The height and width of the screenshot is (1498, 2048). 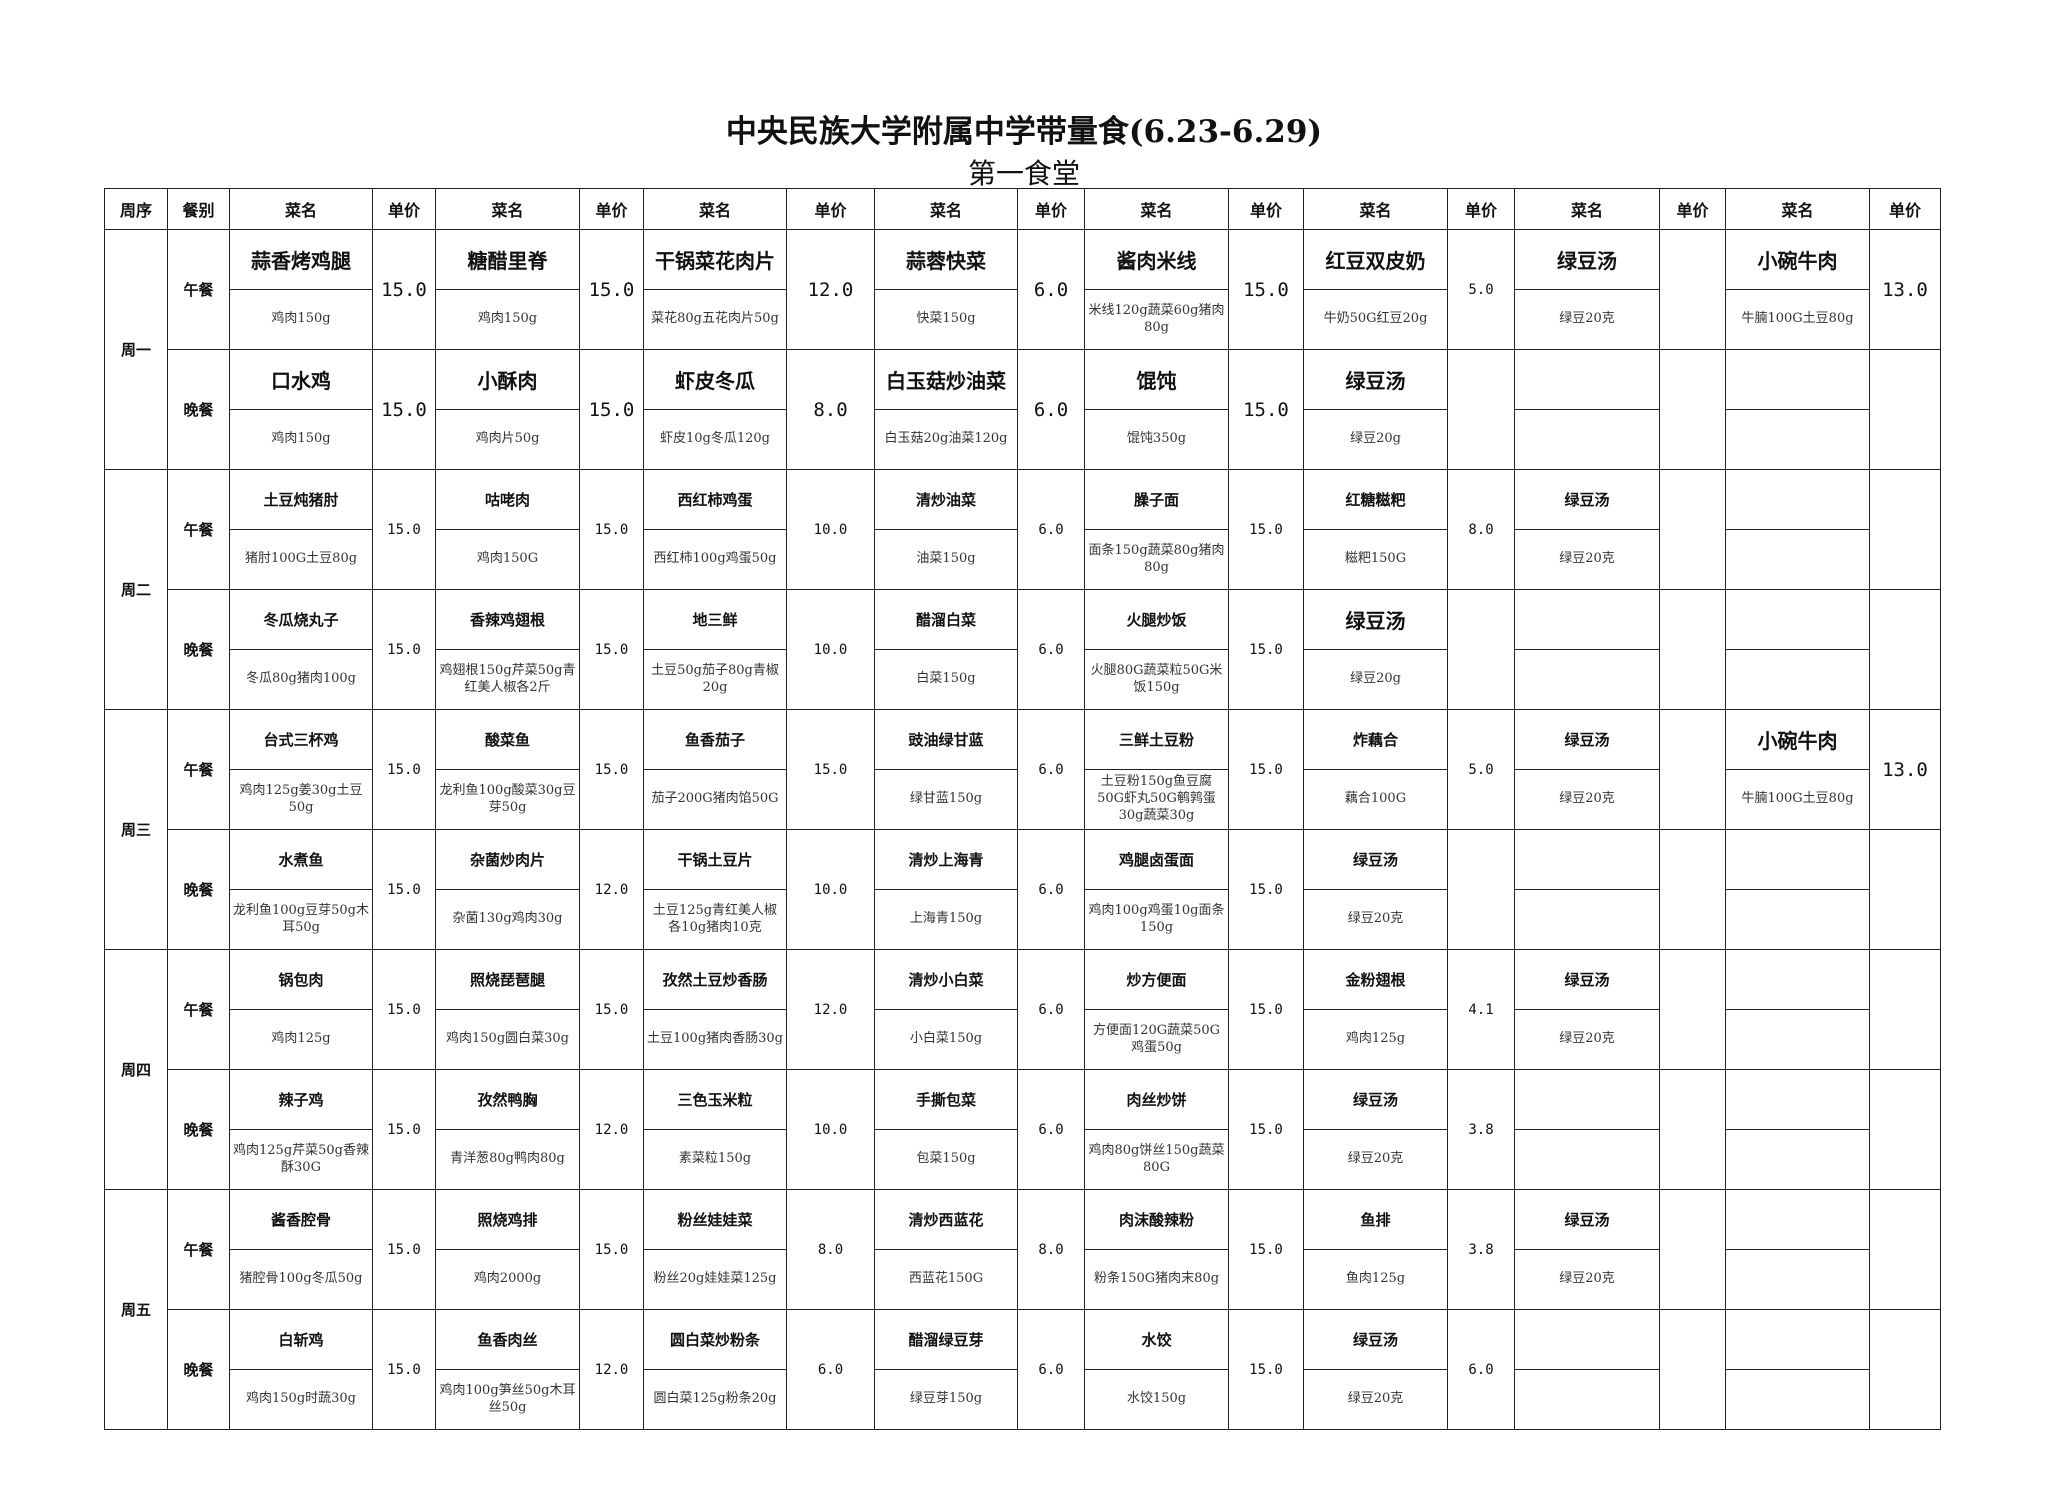 I want to click on dish-ingredients: 粉条150G猪肉末80g, so click(x=1156, y=1279).